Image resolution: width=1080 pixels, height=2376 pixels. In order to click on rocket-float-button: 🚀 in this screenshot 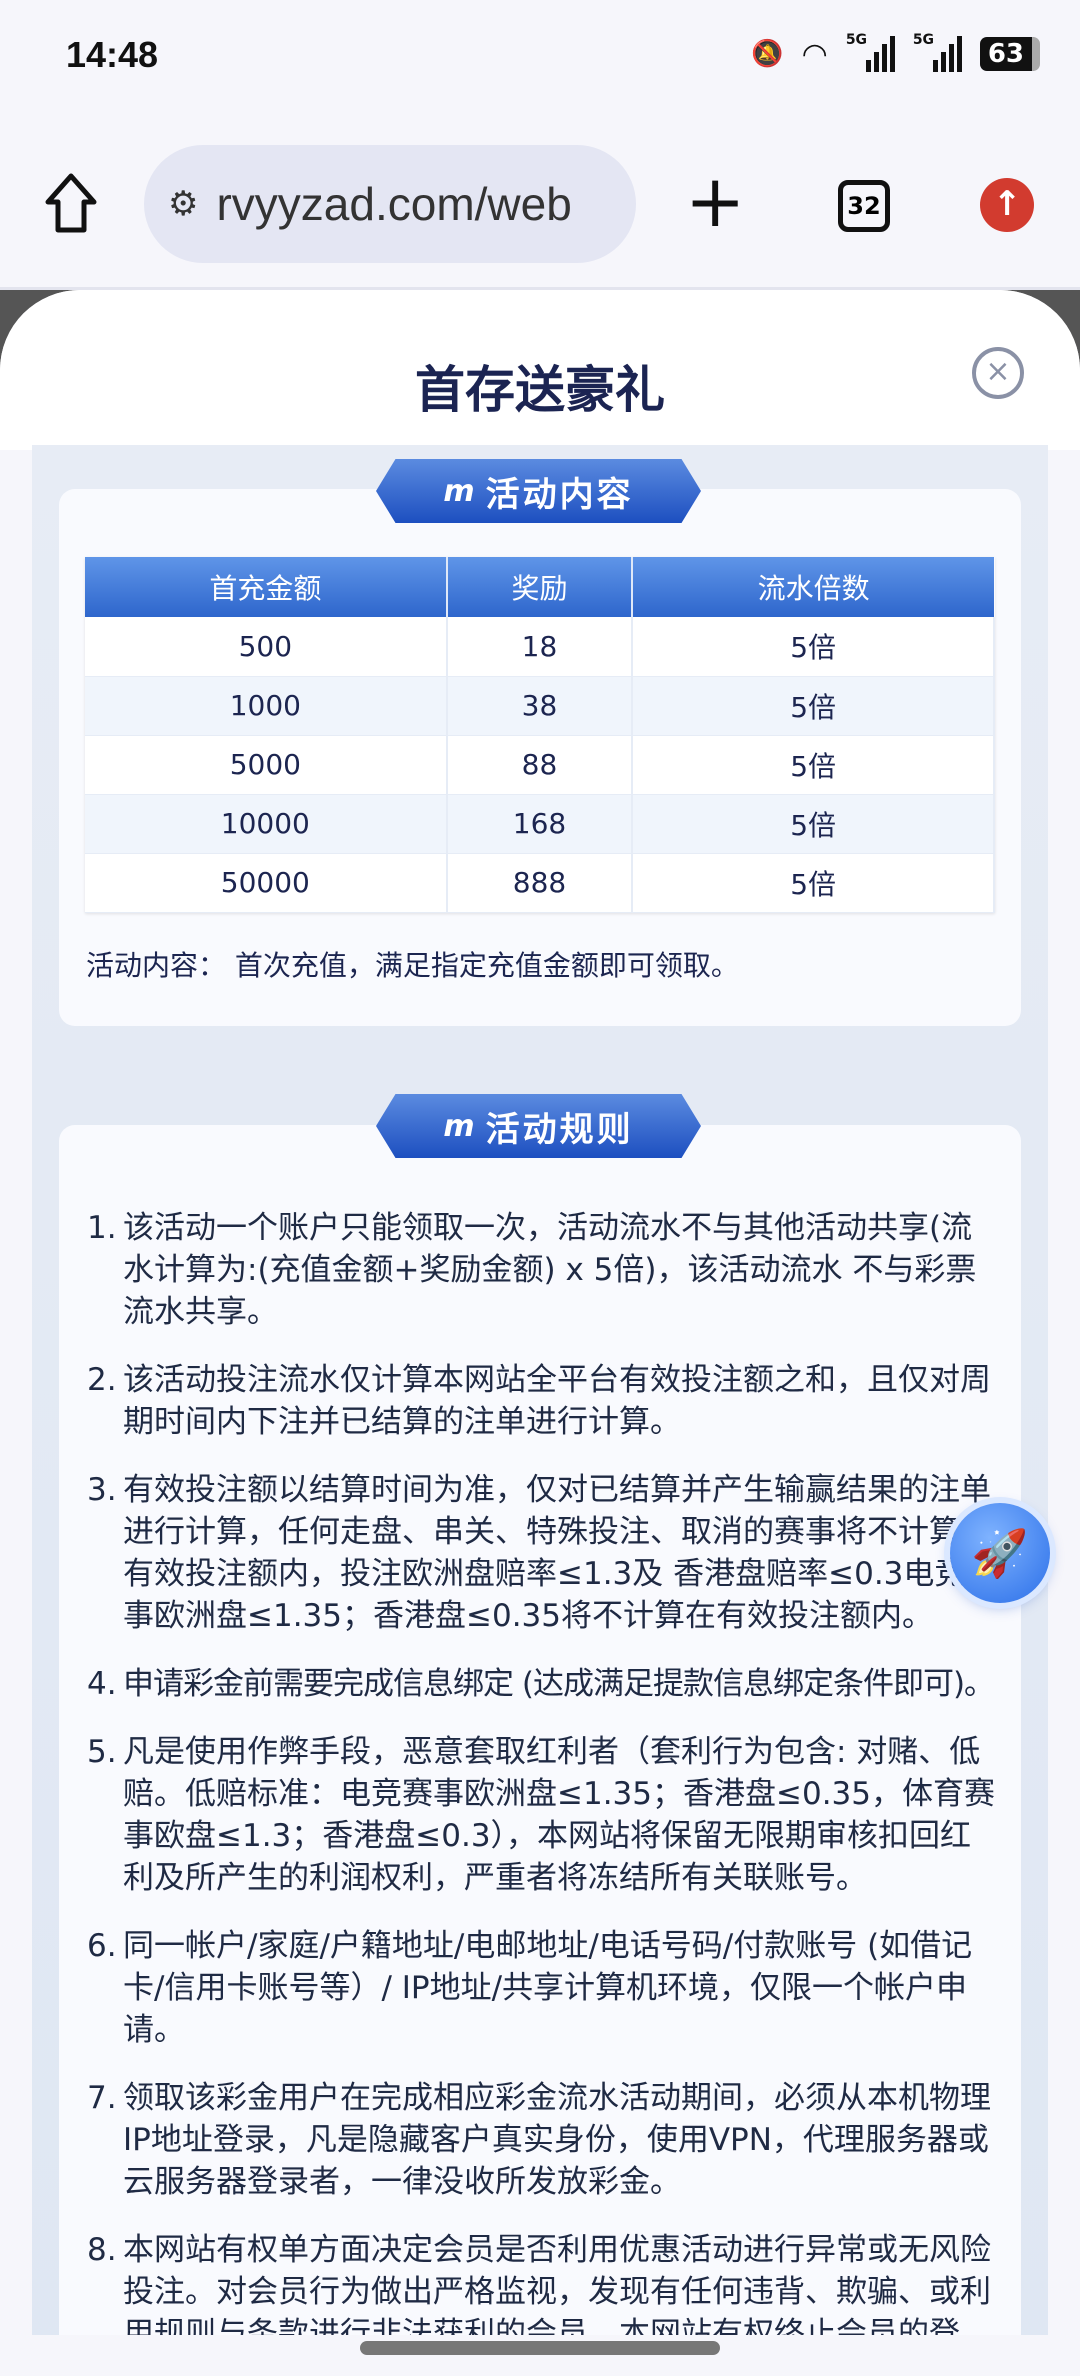, I will do `click(1000, 1553)`.